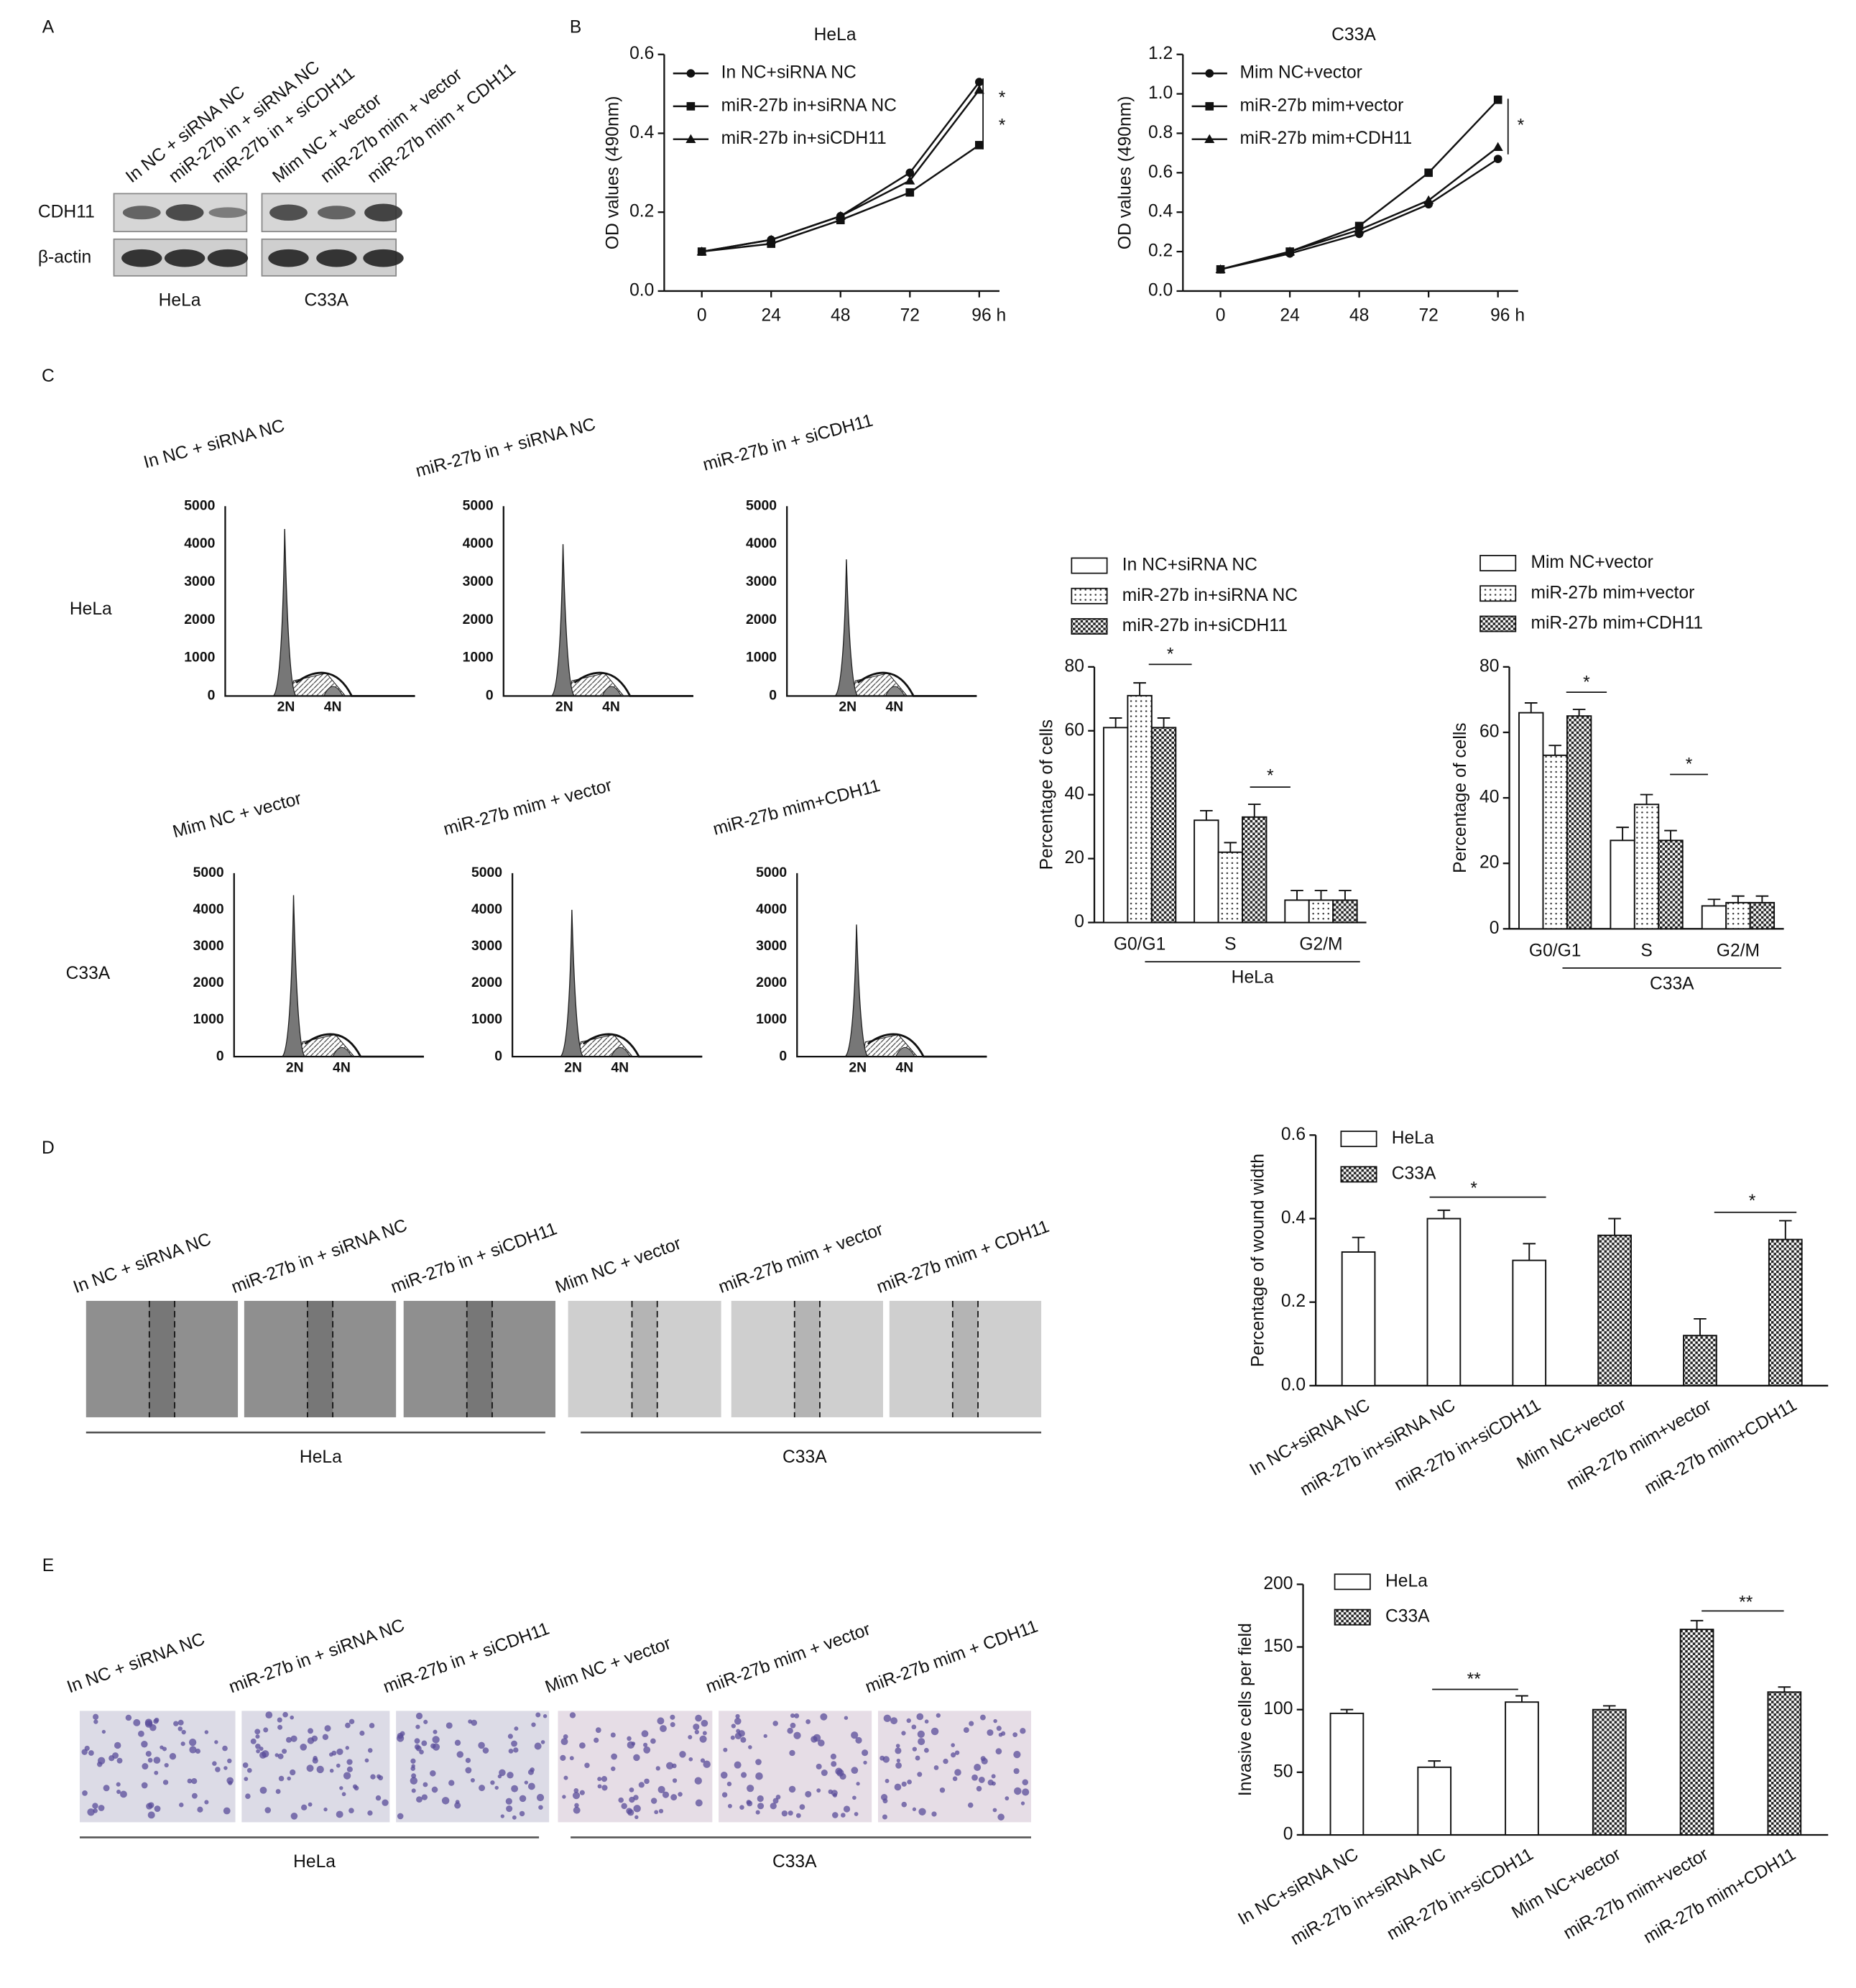  Describe the element at coordinates (809, 105) in the screenshot. I see `legend-label: miR-27b in+siRNA NC` at that location.